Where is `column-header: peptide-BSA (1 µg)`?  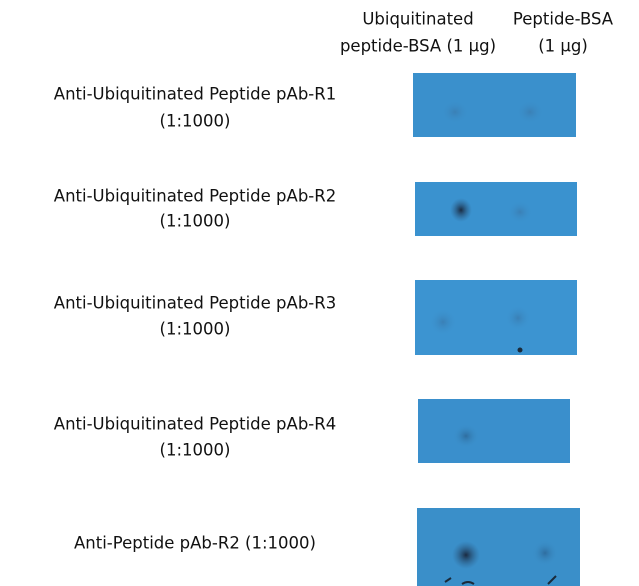
column-header: peptide-BSA (1 µg) is located at coordinates (418, 46).